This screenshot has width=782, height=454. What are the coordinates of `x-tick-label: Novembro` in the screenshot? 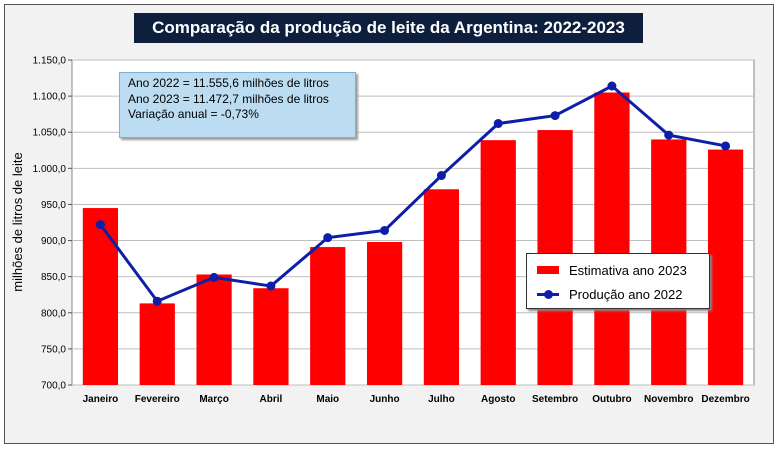 It's located at (668, 399).